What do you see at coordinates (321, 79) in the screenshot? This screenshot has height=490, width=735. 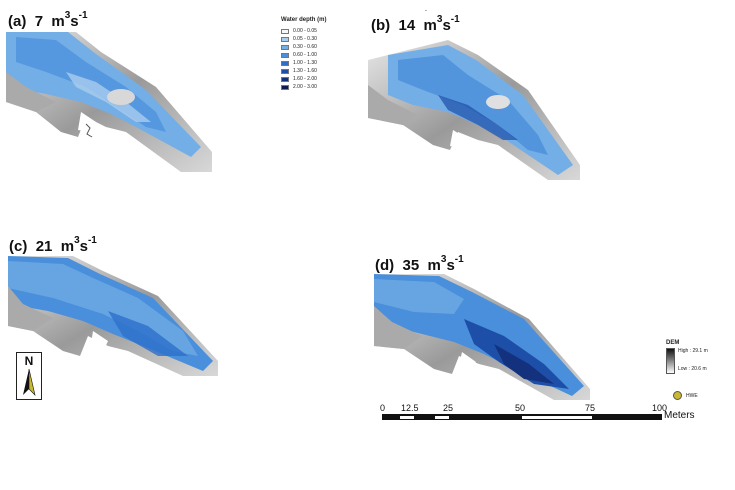 I see `legend-item: 1.60 - 2.00` at bounding box center [321, 79].